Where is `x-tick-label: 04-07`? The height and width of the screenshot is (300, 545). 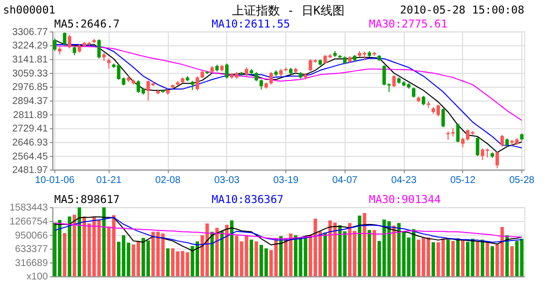 x-tick-label: 04-07 is located at coordinates (345, 180).